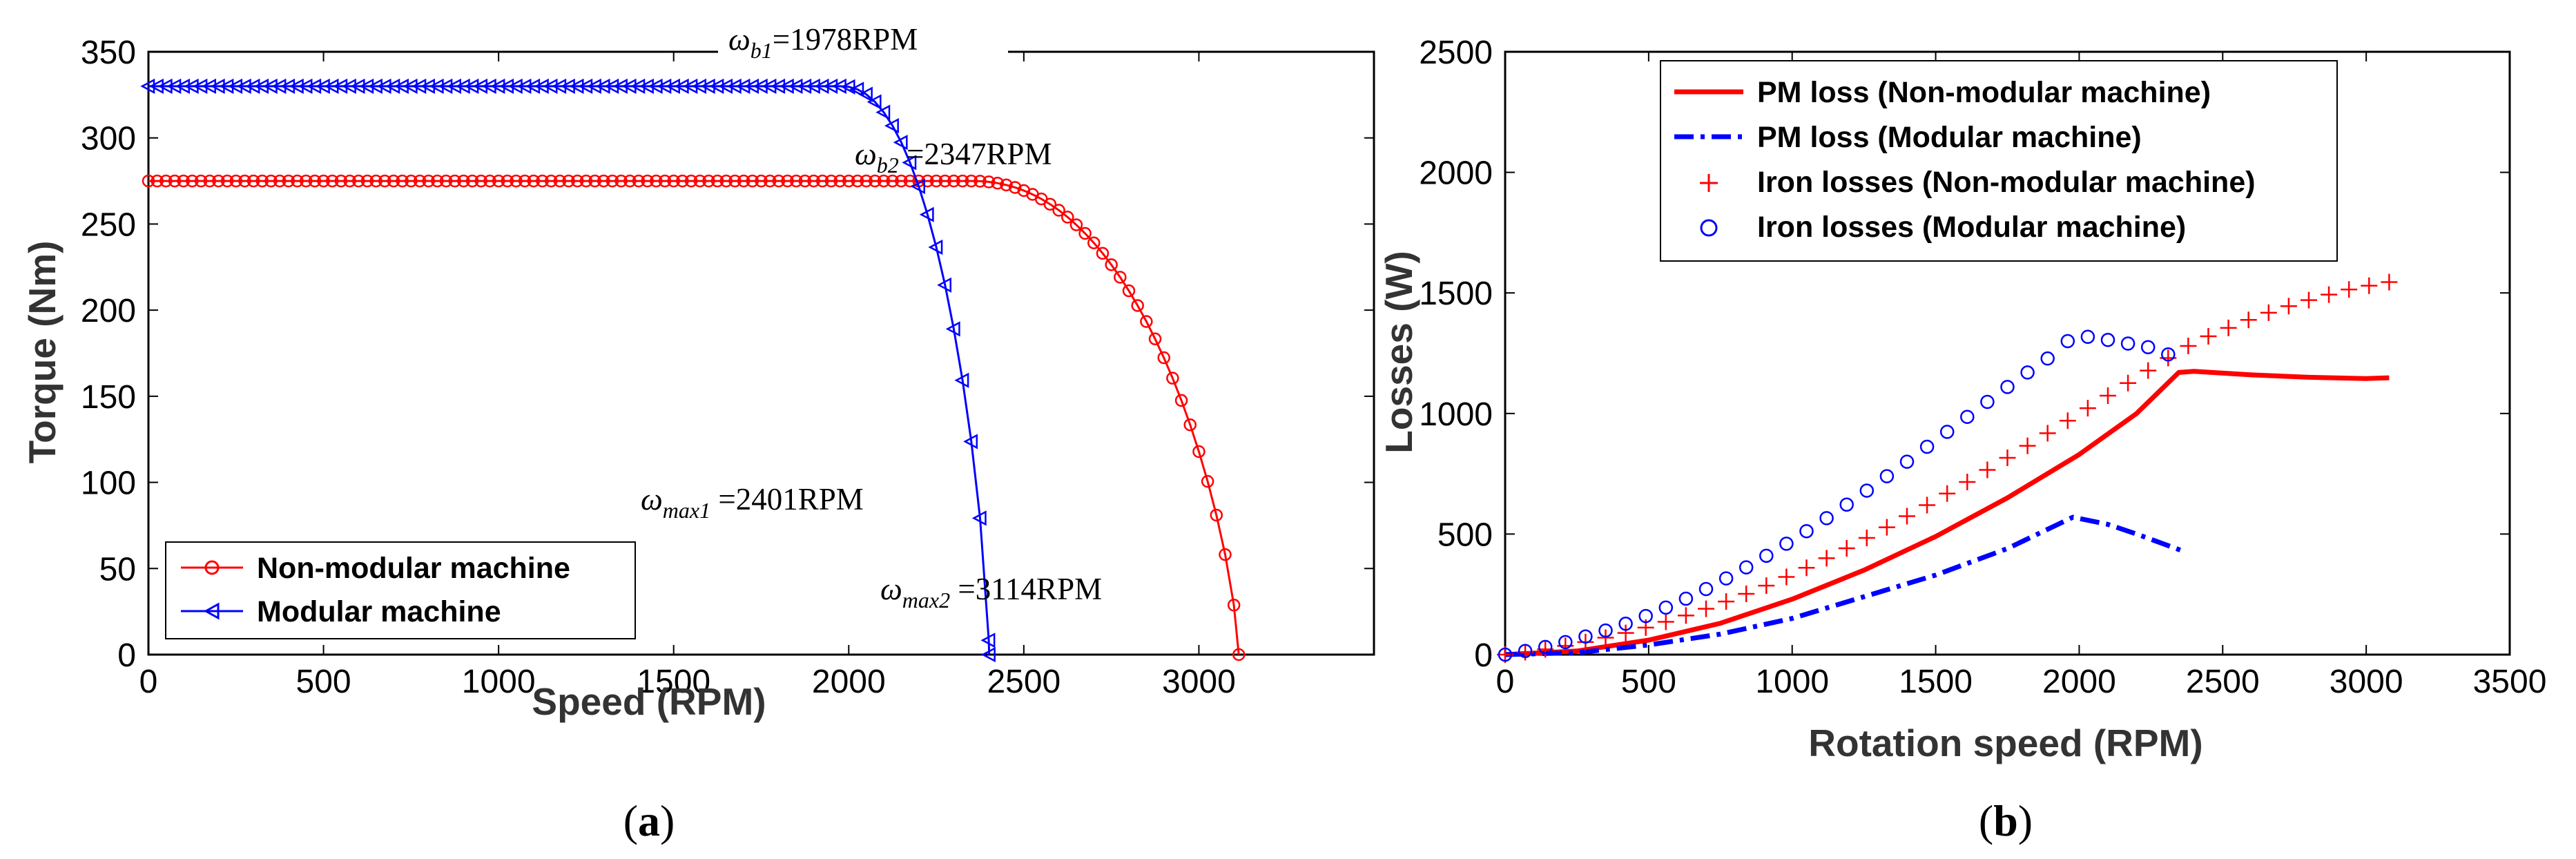 The image size is (2576, 859). What do you see at coordinates (631, 820) in the screenshot?
I see `caption-a-open: (` at bounding box center [631, 820].